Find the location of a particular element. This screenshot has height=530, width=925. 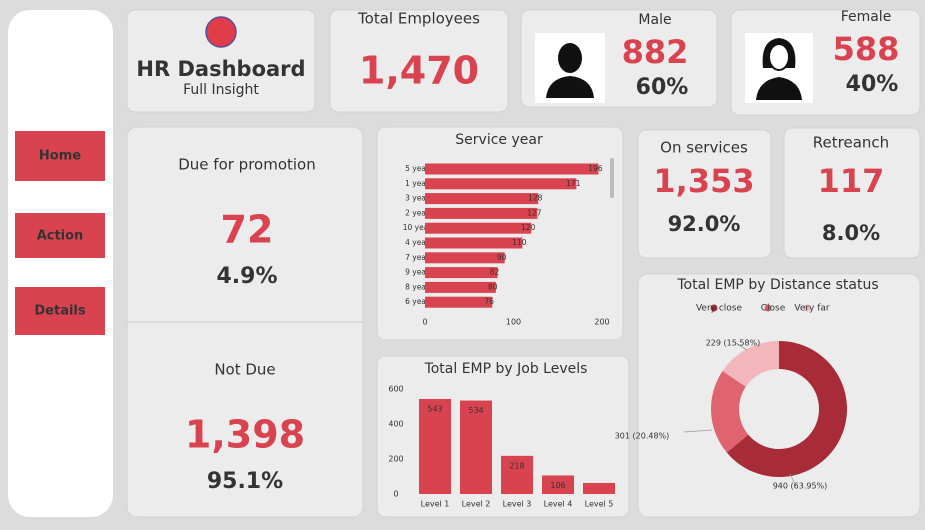

value-label: 127 is located at coordinates (534, 212).